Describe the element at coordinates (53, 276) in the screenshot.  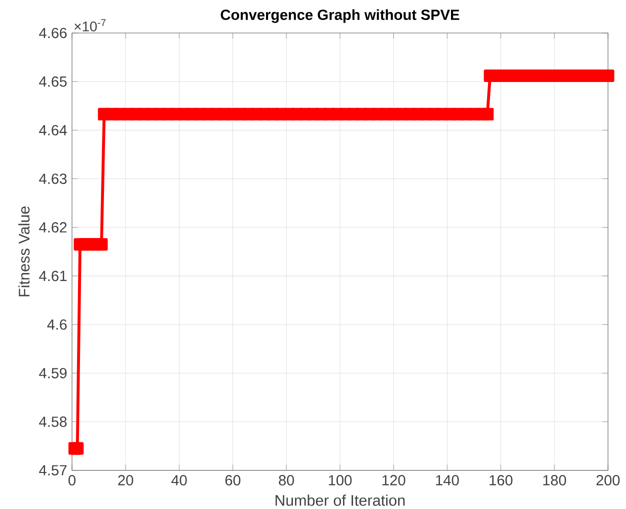
I see `y-tick-label: 4.61` at that location.